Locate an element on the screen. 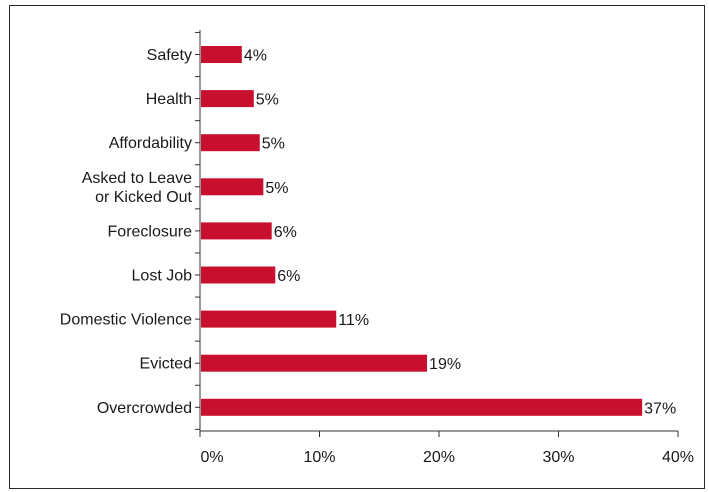 This screenshot has width=709, height=492. category-label: Foreclosure is located at coordinates (150, 231).